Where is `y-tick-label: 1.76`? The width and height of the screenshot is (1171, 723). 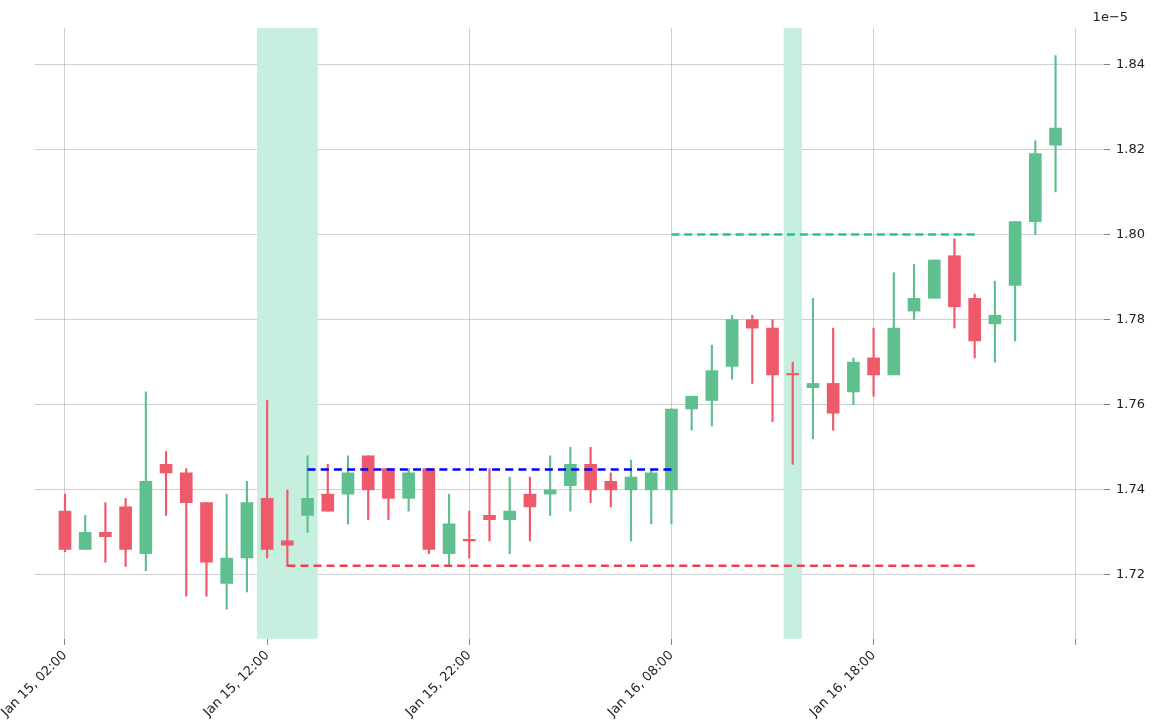 y-tick-label: 1.76 is located at coordinates (1131, 404).